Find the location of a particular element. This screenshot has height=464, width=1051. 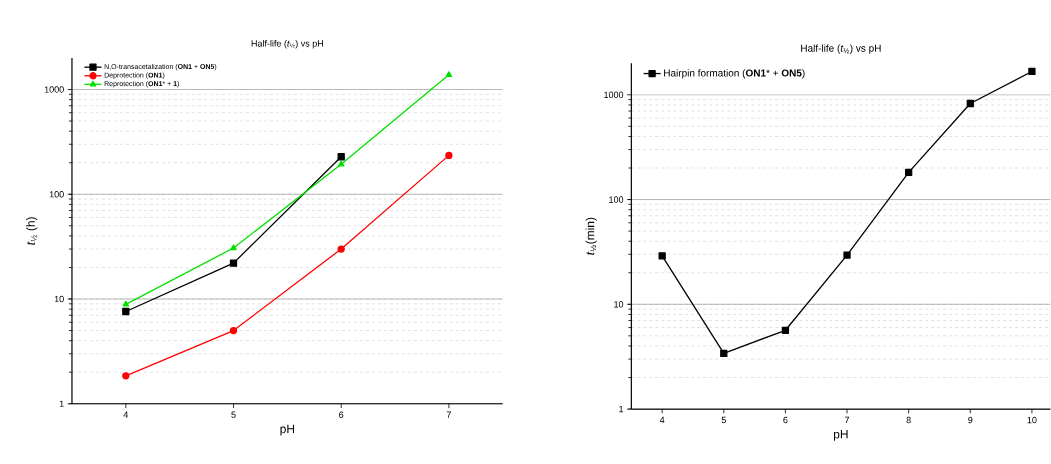

y-axis-title: t$_{½}$(min) is located at coordinates (591, 236).